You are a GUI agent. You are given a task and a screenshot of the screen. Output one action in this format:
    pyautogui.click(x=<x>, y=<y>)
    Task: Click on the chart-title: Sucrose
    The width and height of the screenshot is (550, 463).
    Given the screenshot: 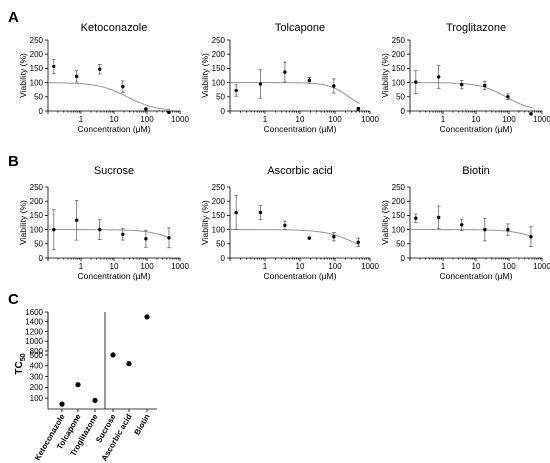 What is the action you would take?
    pyautogui.click(x=114, y=171)
    